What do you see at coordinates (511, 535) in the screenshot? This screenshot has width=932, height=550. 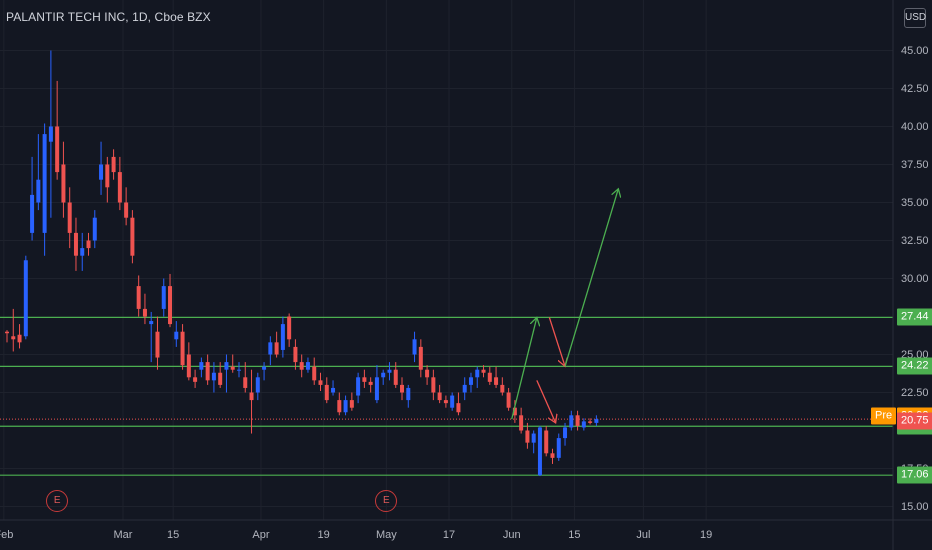 I see `x-tick-label: Jun` at bounding box center [511, 535].